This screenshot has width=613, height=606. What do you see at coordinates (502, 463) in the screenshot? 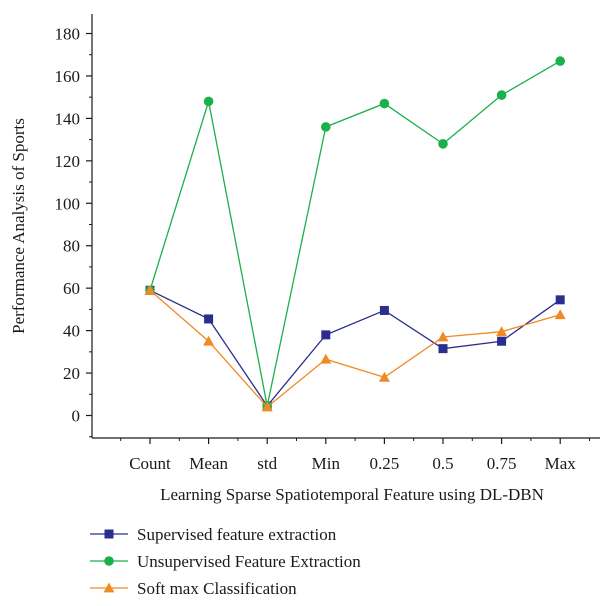
I see `x-tick-label: 0.75` at bounding box center [502, 463].